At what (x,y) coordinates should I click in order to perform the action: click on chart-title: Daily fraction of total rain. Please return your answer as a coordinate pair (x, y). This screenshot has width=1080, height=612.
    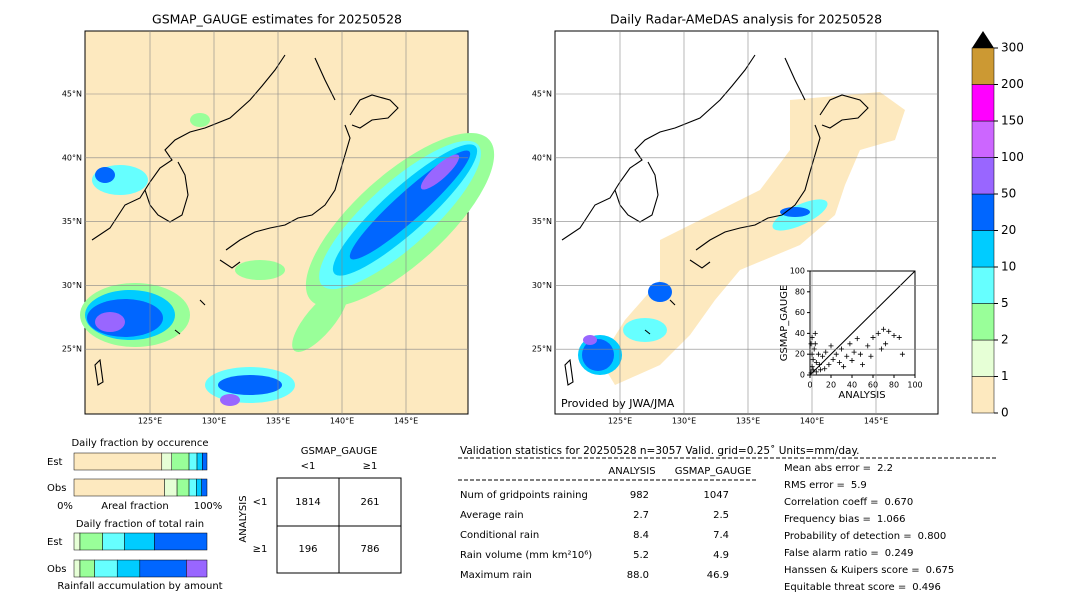
    Looking at the image, I should click on (140, 524).